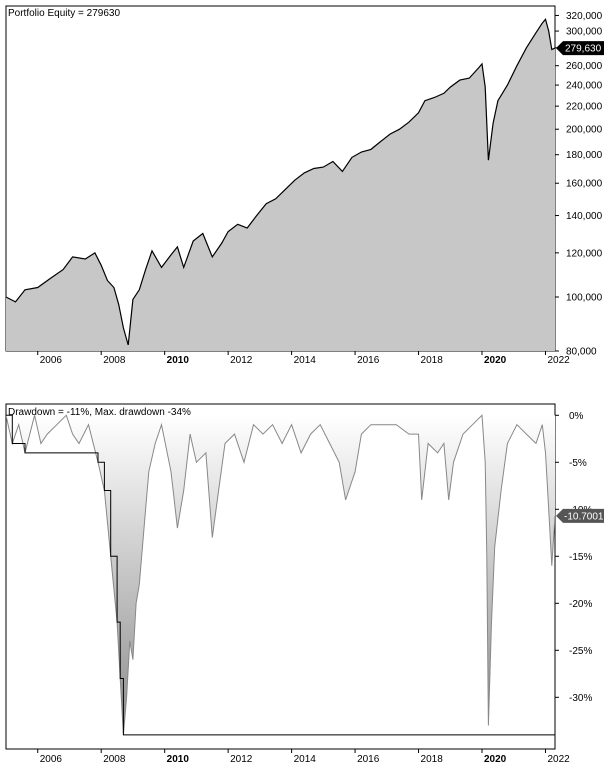 Image resolution: width=609 pixels, height=770 pixels. Describe the element at coordinates (368, 360) in the screenshot. I see `equity-x-tick-label: 2016` at that location.